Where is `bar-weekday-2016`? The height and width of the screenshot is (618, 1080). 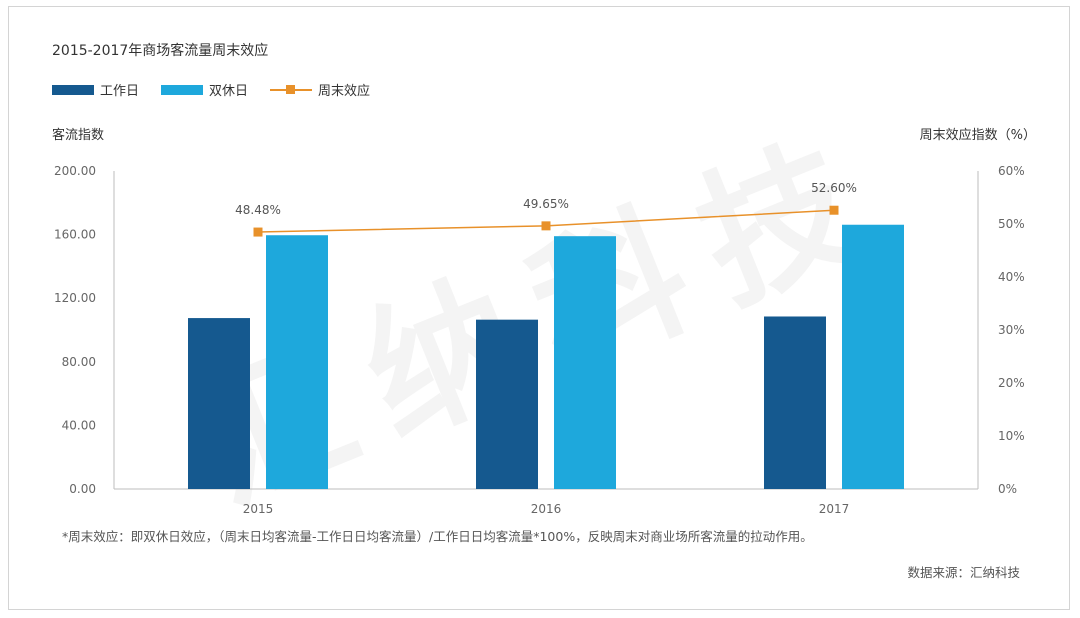 bar-weekday-2016 is located at coordinates (507, 404).